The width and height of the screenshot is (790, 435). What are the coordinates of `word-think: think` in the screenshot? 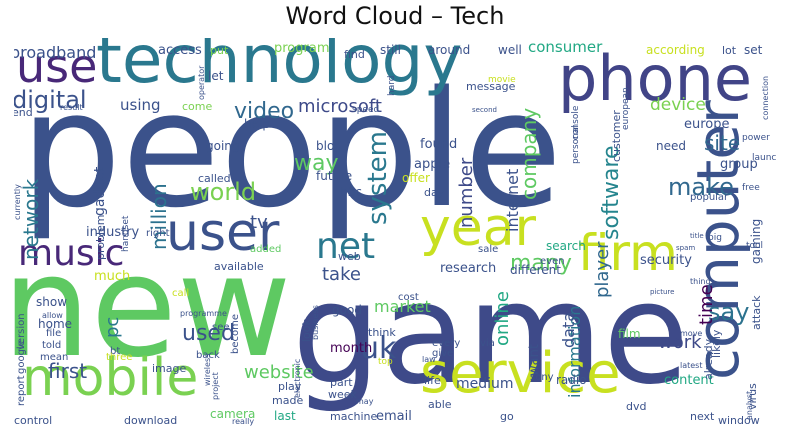 It's located at (382, 332).